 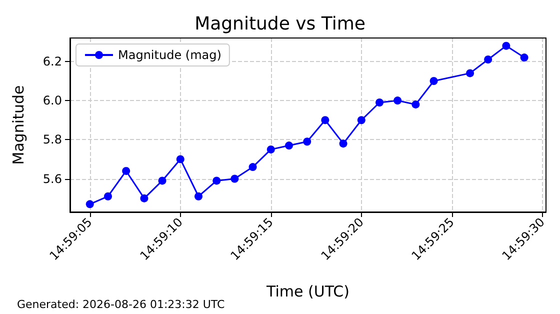 I want to click on legend-label: Magnitude (mag), so click(x=170, y=55).